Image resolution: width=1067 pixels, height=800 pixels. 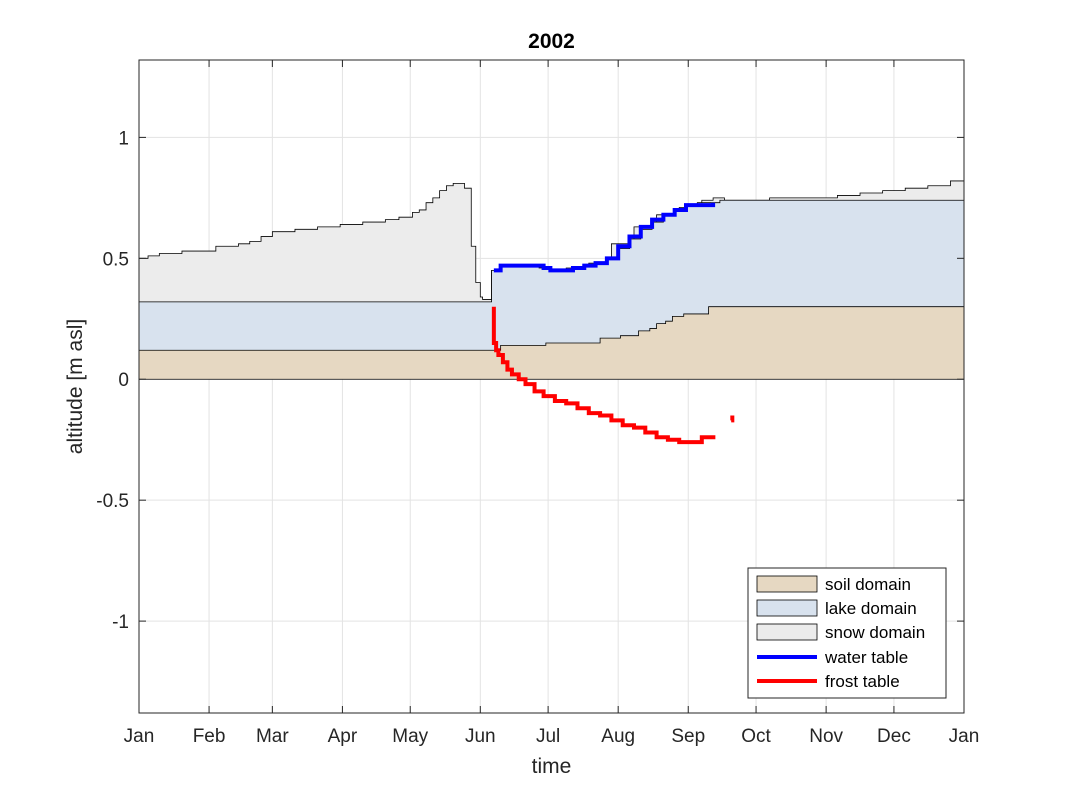 I want to click on legend-label-lake: lake domain, so click(x=871, y=608).